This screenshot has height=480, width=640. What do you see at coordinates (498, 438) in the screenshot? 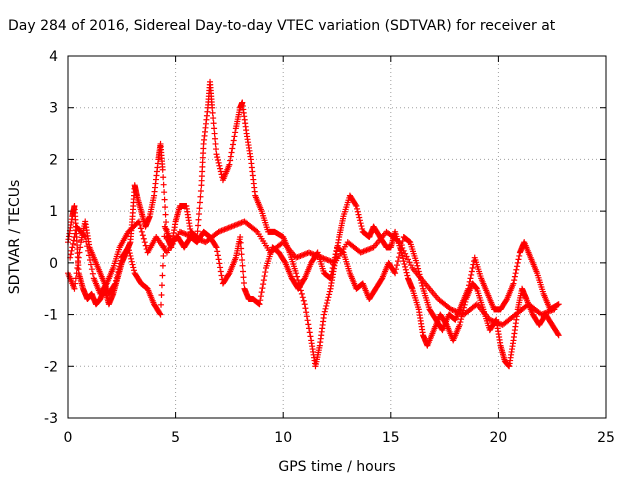
I see `x-tick-label: 20` at bounding box center [498, 438].